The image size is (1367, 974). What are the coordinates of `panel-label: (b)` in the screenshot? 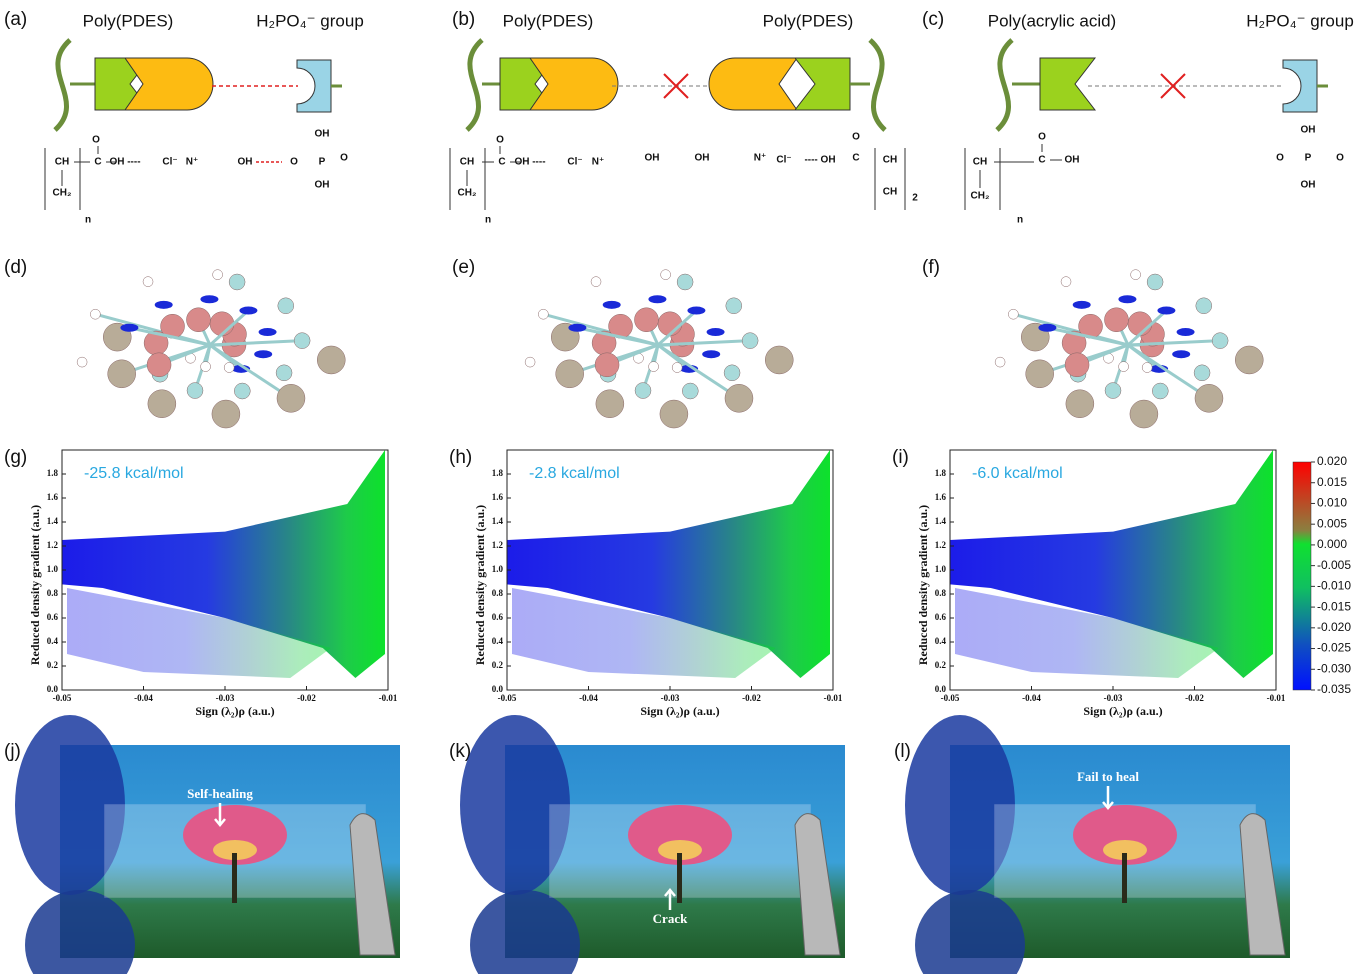 It's located at (463, 19).